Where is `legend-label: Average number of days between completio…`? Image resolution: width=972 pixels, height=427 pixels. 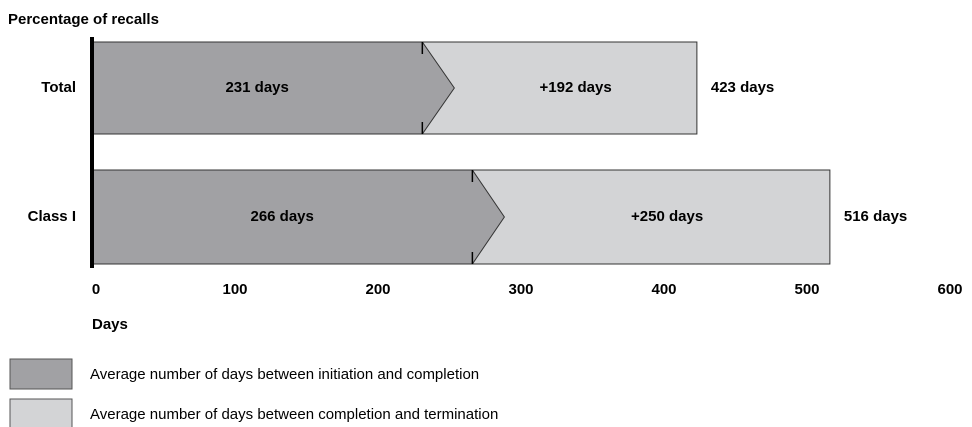
legend-label: Average number of days between completio… is located at coordinates (294, 414).